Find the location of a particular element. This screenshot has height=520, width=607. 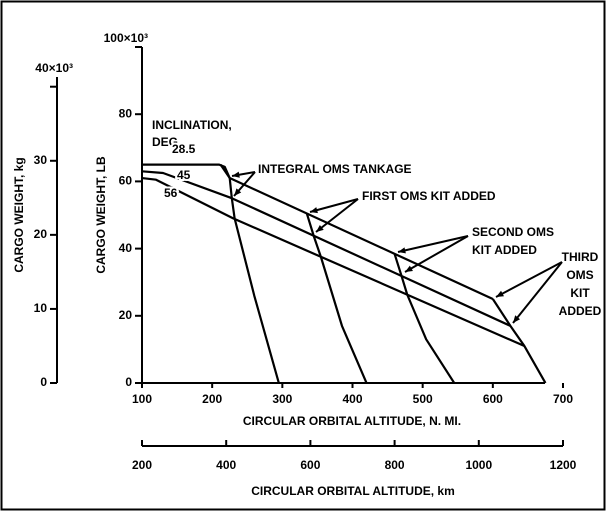

legend-title: DEG is located at coordinates (165, 142).